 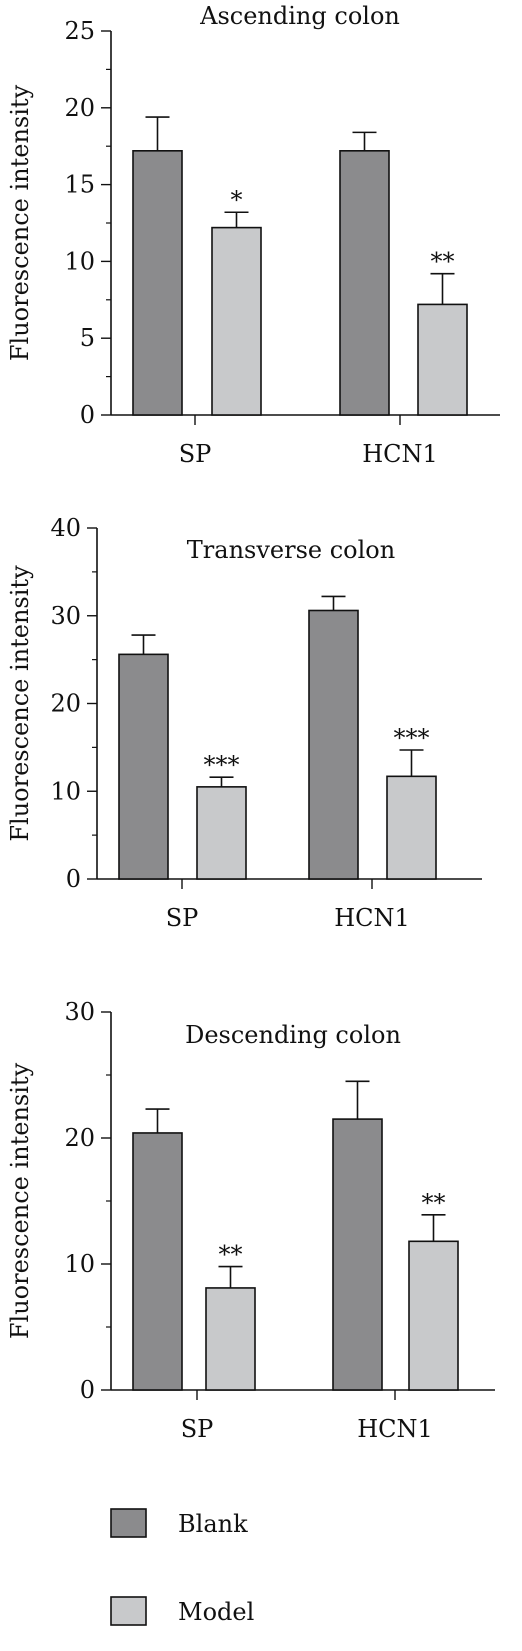 I want to click on legend: Blank Model, so click(x=182, y=1567).